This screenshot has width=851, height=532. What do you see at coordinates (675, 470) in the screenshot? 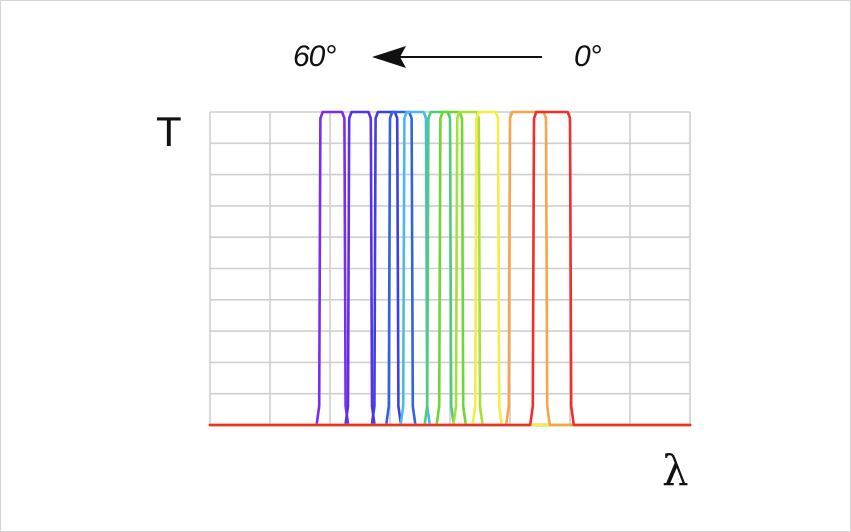
I see `x-axis-label: λ` at bounding box center [675, 470].